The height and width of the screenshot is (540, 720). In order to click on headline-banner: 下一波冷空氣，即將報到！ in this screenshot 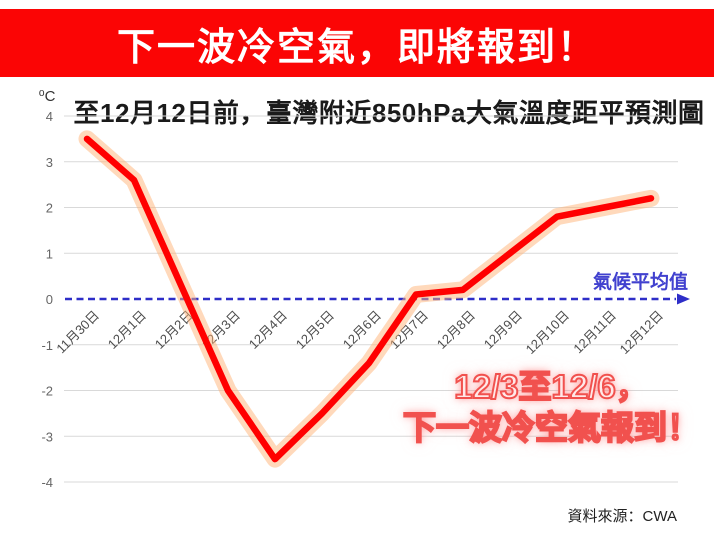, I will do `click(357, 43)`.